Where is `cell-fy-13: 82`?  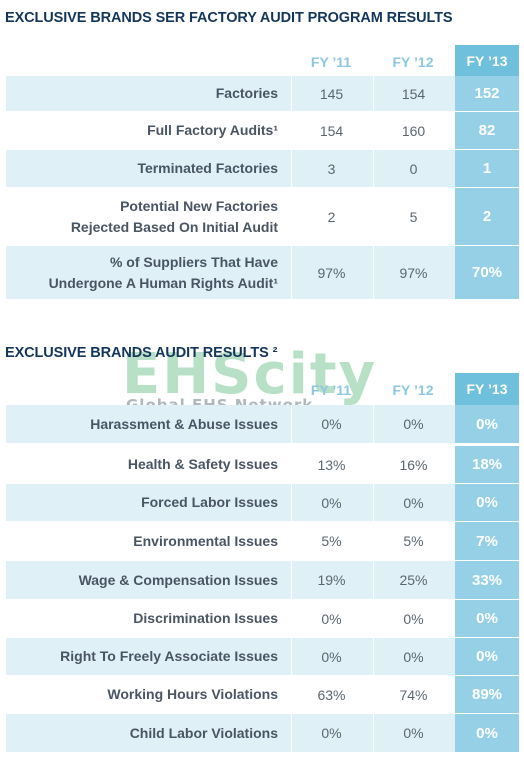 cell-fy-13: 82 is located at coordinates (487, 130).